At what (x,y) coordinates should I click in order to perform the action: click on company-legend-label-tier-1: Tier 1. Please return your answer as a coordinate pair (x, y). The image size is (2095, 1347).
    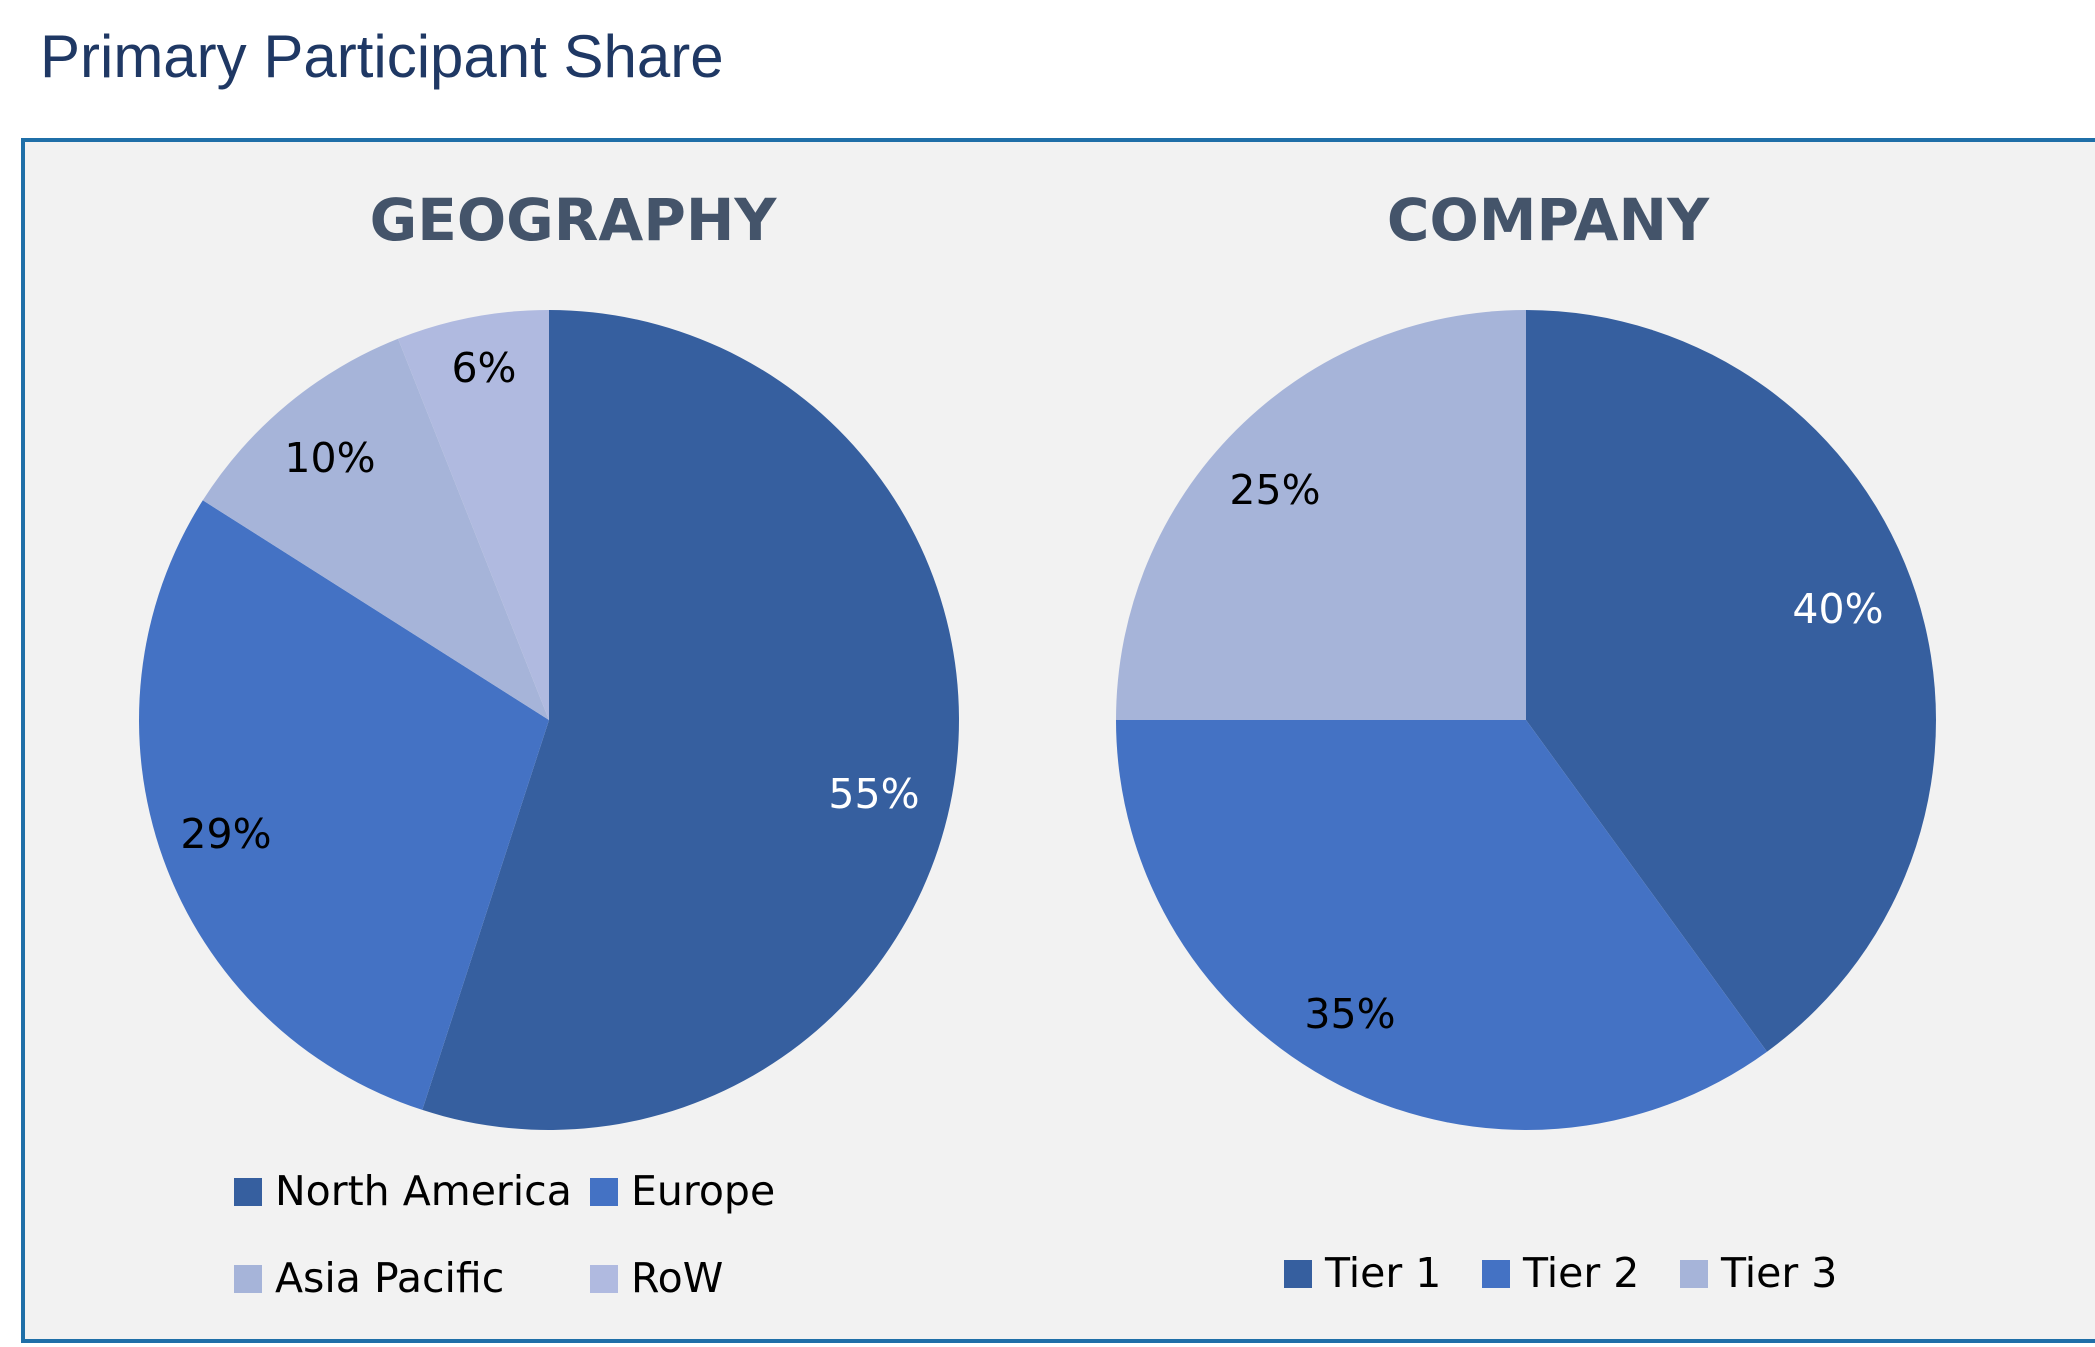
    Looking at the image, I should click on (1382, 1273).